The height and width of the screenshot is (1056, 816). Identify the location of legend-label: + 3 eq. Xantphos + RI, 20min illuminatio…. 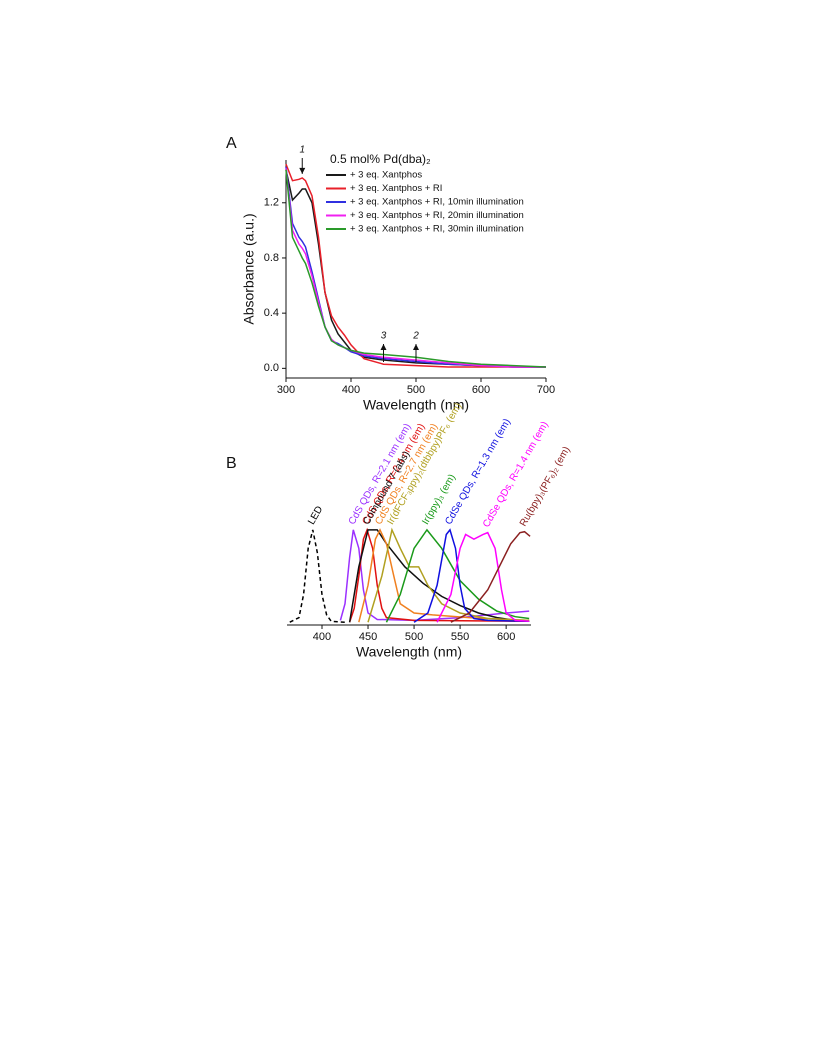
(437, 215).